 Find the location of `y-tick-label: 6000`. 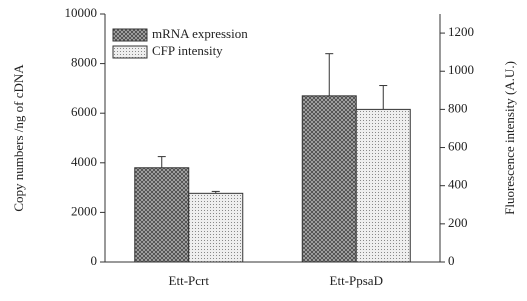

y-tick-label: 6000 is located at coordinates (84, 111).